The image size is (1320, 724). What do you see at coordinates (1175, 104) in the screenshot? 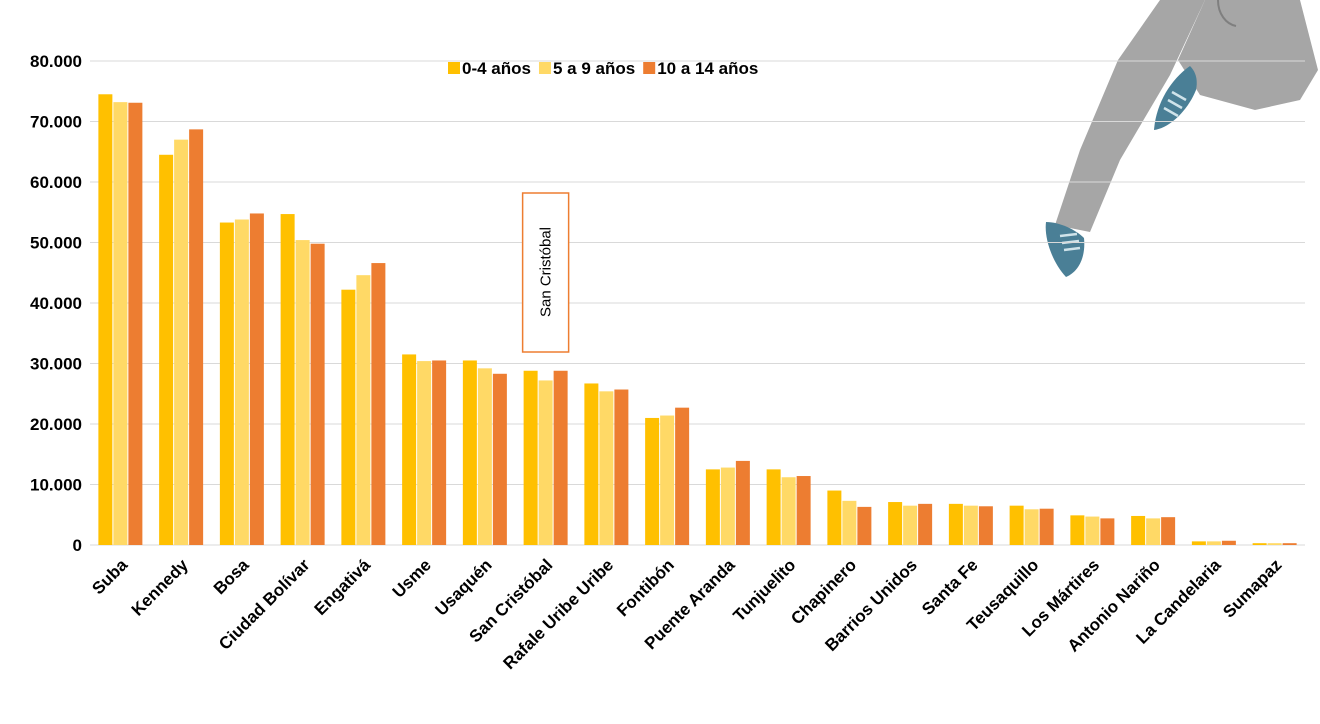
I see `shoe-laces-right` at bounding box center [1175, 104].